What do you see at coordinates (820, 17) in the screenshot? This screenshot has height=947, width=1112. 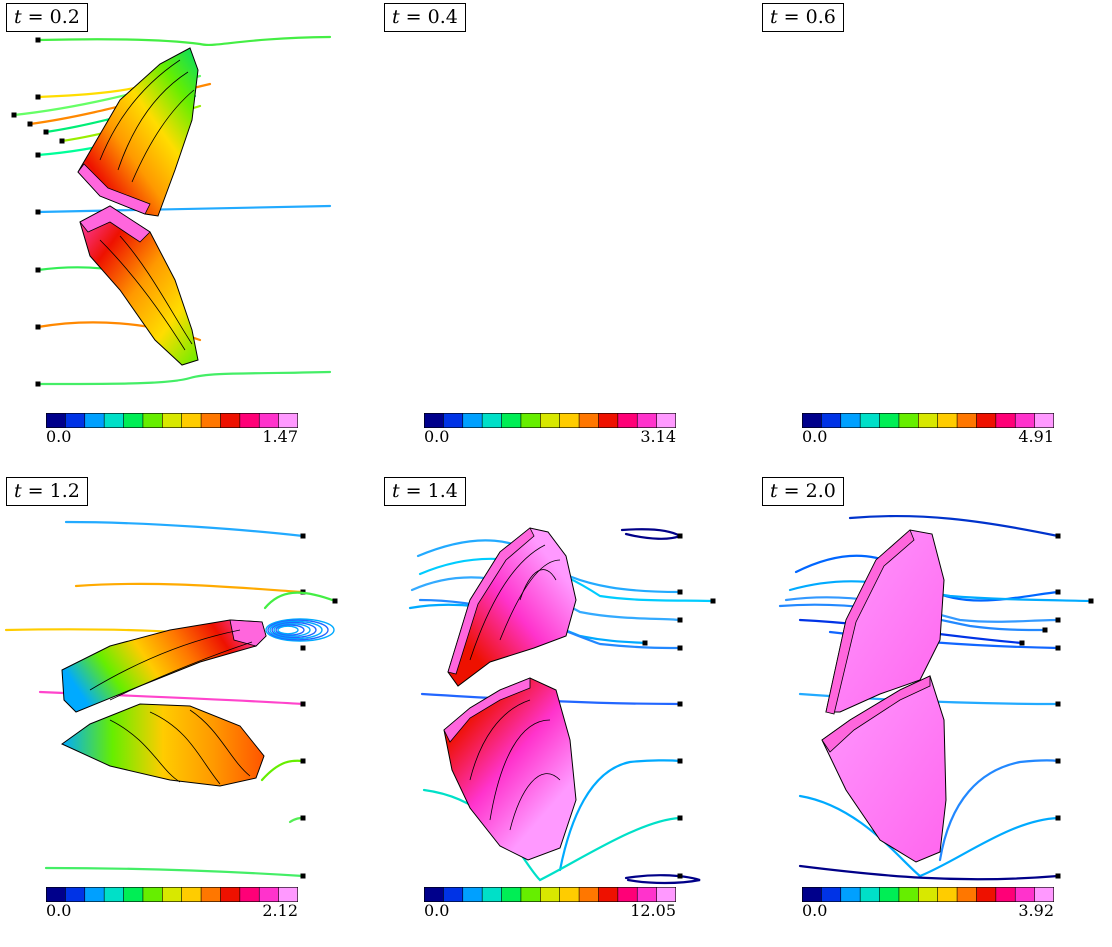 I see `time-value: 0.6` at bounding box center [820, 17].